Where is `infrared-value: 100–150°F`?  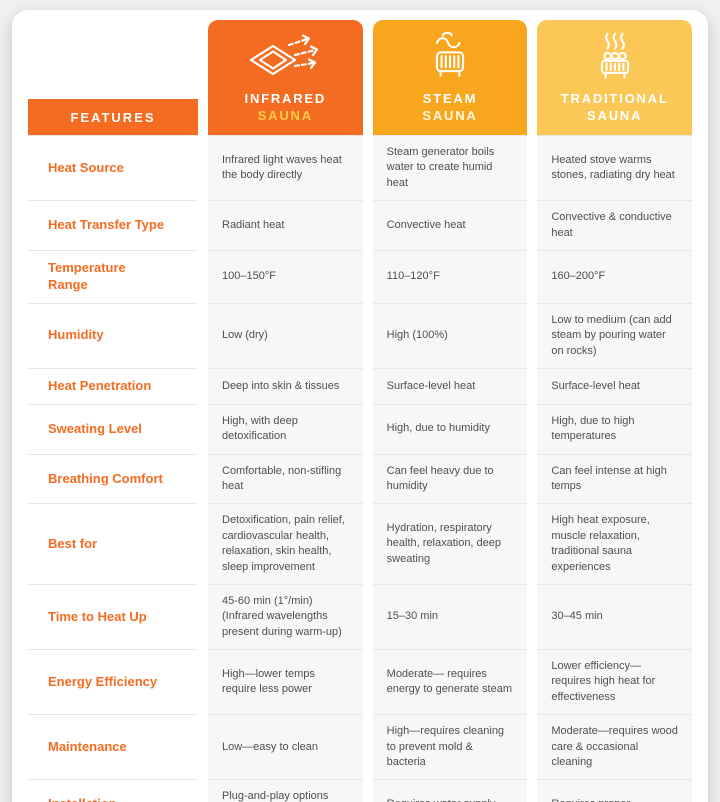 infrared-value: 100–150°F is located at coordinates (285, 277).